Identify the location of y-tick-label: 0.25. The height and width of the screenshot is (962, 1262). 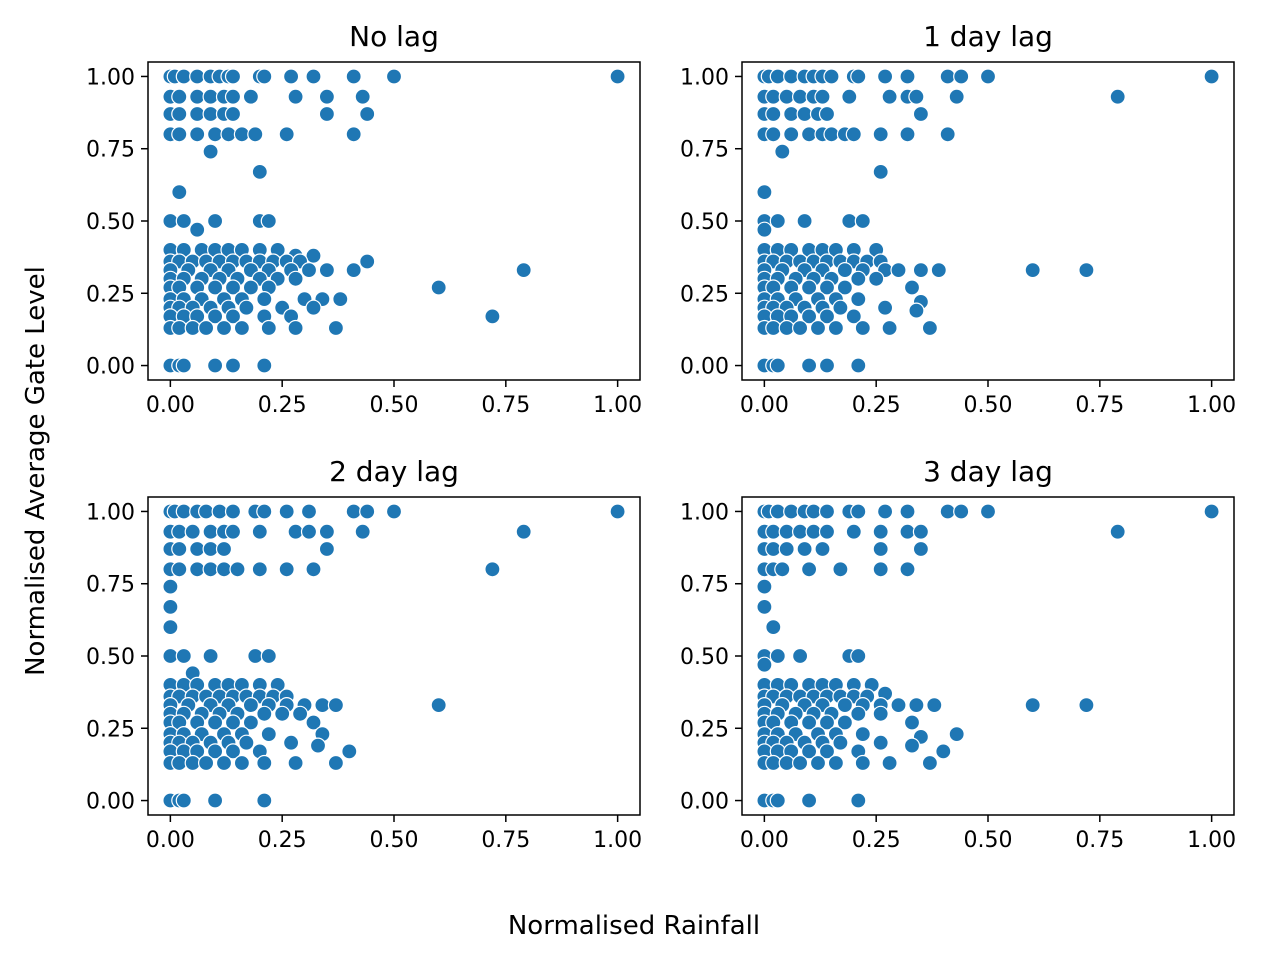
(110, 729).